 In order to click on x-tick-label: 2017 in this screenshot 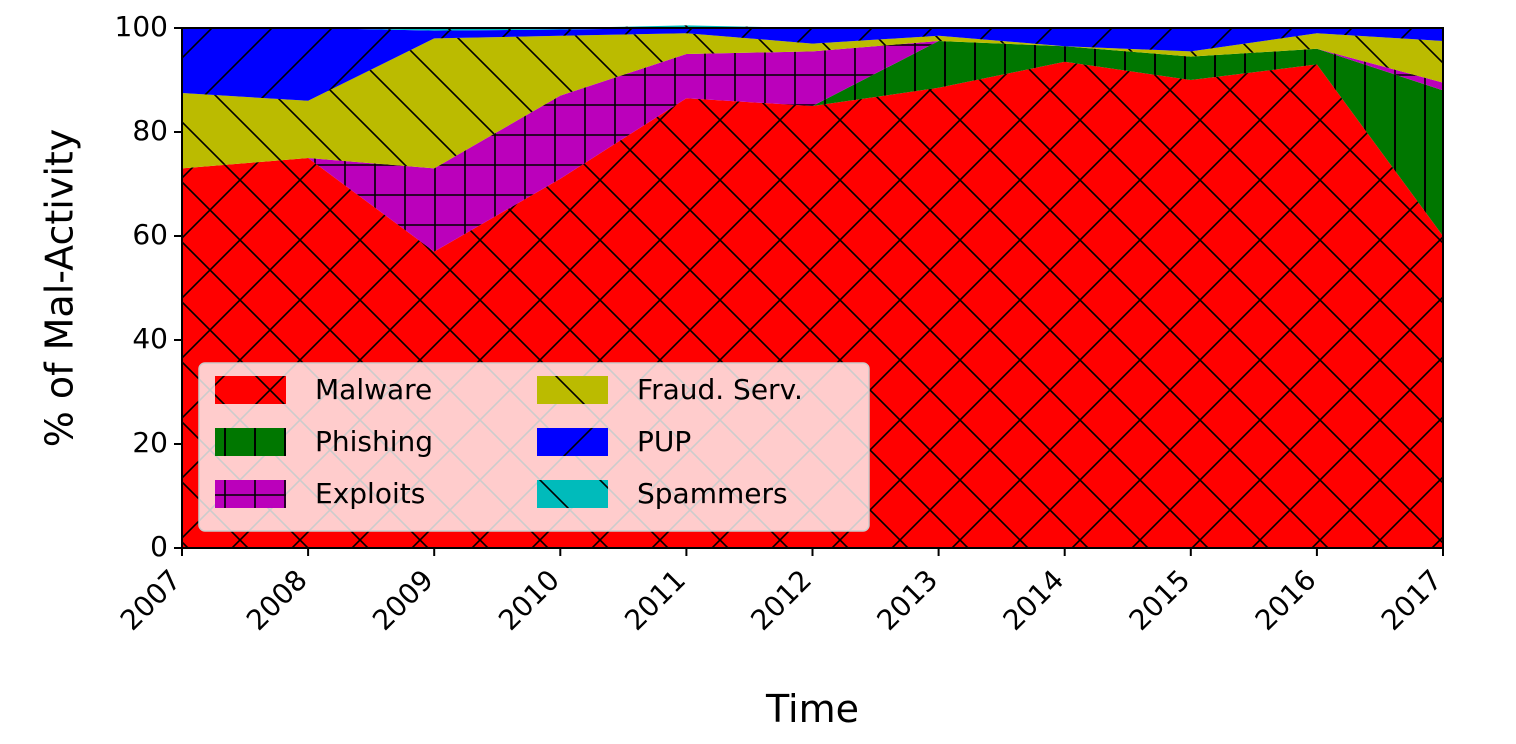, I will do `click(1412, 600)`.